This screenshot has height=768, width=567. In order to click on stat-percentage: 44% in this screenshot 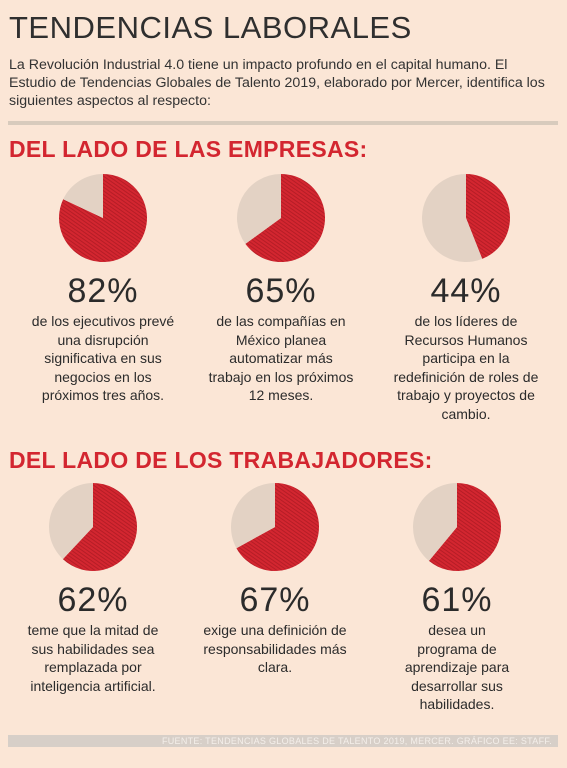, I will do `click(466, 291)`.